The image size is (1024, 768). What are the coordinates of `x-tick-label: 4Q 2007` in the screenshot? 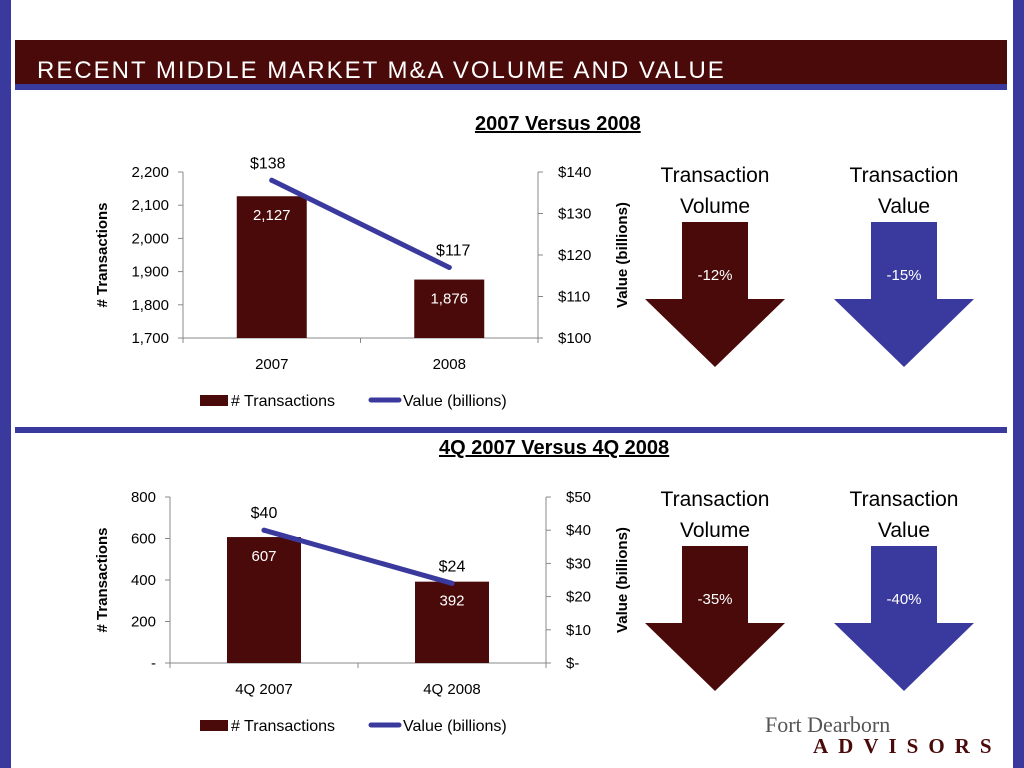 It's located at (264, 689).